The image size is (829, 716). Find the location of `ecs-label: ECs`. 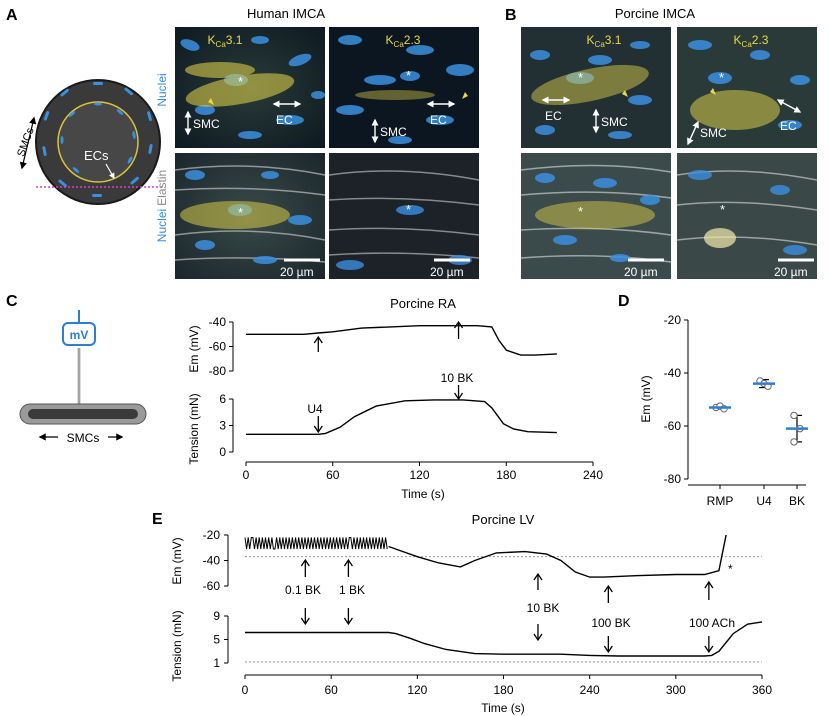

ecs-label: ECs is located at coordinates (96, 155).